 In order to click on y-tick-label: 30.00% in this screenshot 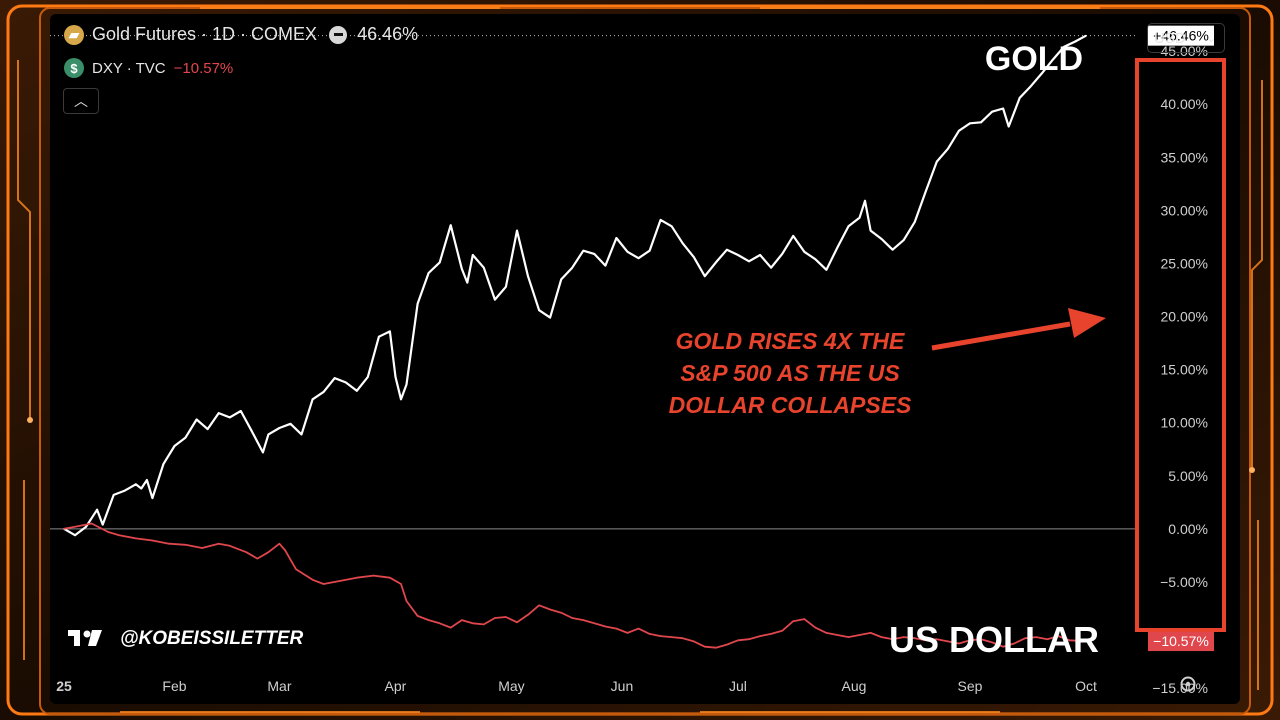, I will do `click(1184, 210)`.